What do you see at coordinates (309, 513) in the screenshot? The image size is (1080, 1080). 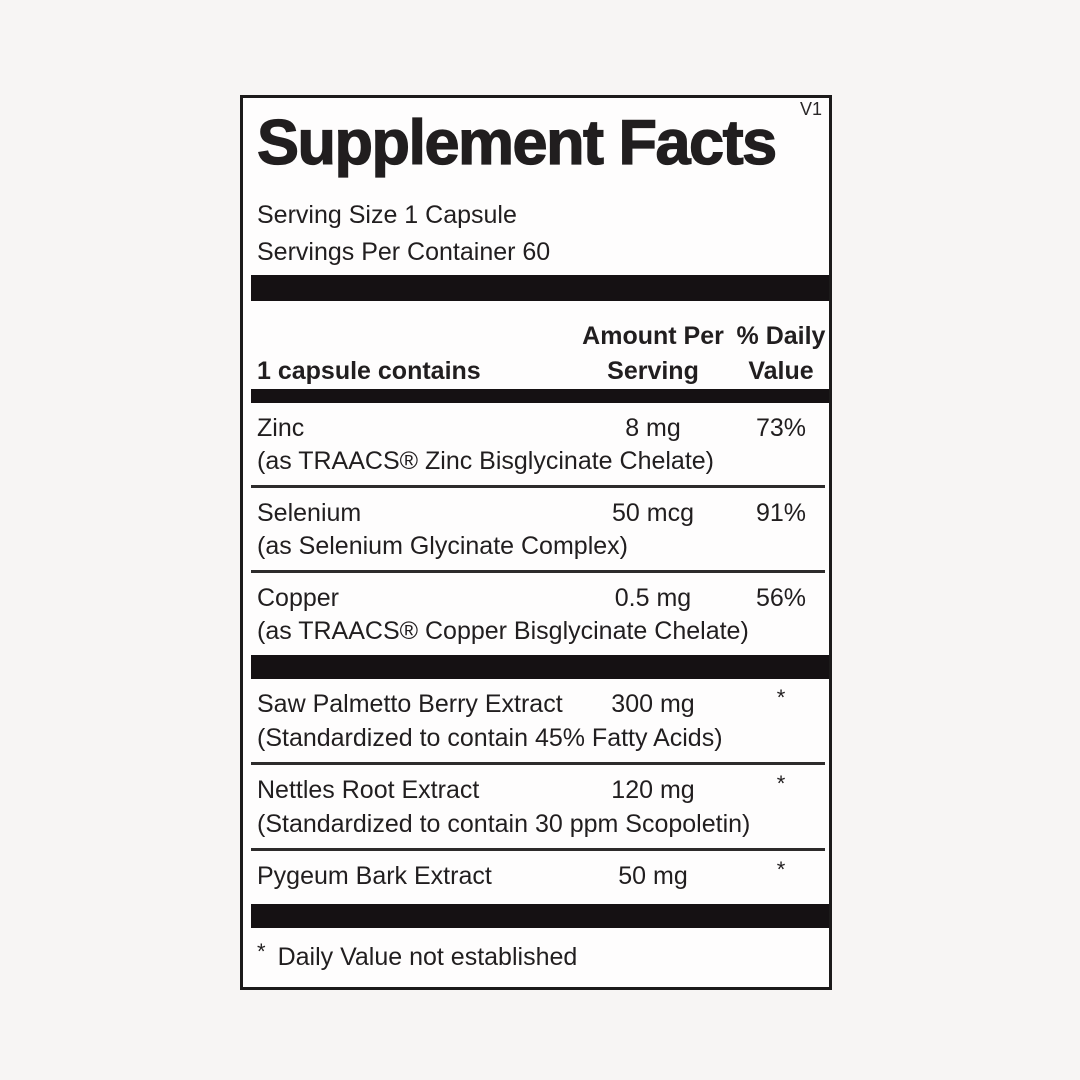 I see `ingredient-name: Selenium` at bounding box center [309, 513].